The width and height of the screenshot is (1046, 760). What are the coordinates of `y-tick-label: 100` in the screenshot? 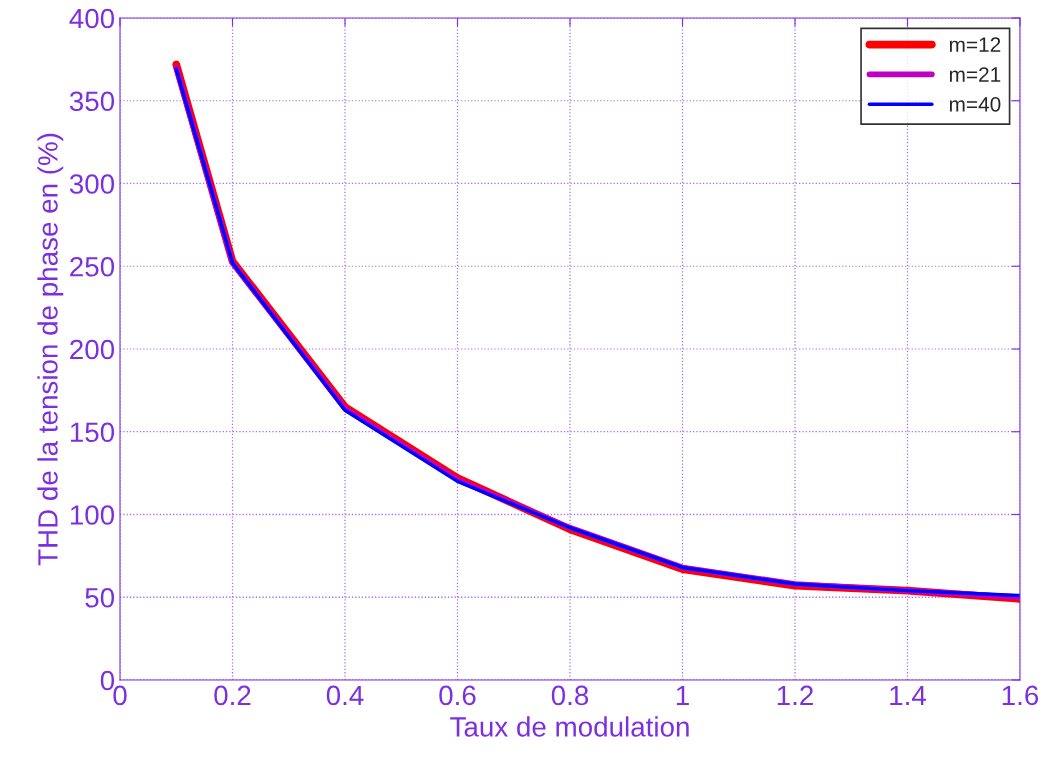 It's located at (92, 515).